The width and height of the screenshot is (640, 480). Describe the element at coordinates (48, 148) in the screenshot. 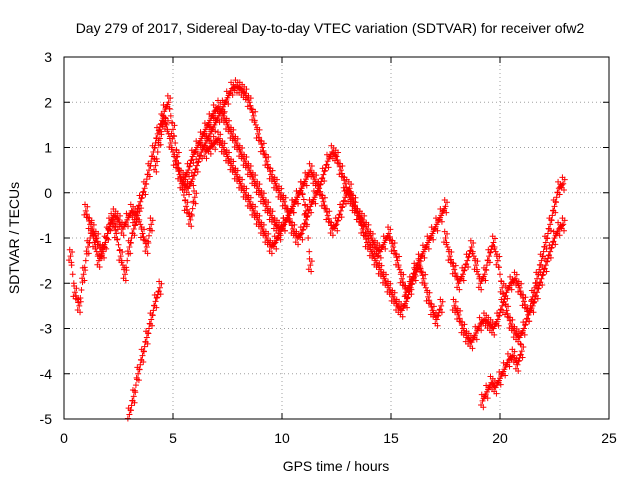

I see `y-tick-label: 1` at that location.